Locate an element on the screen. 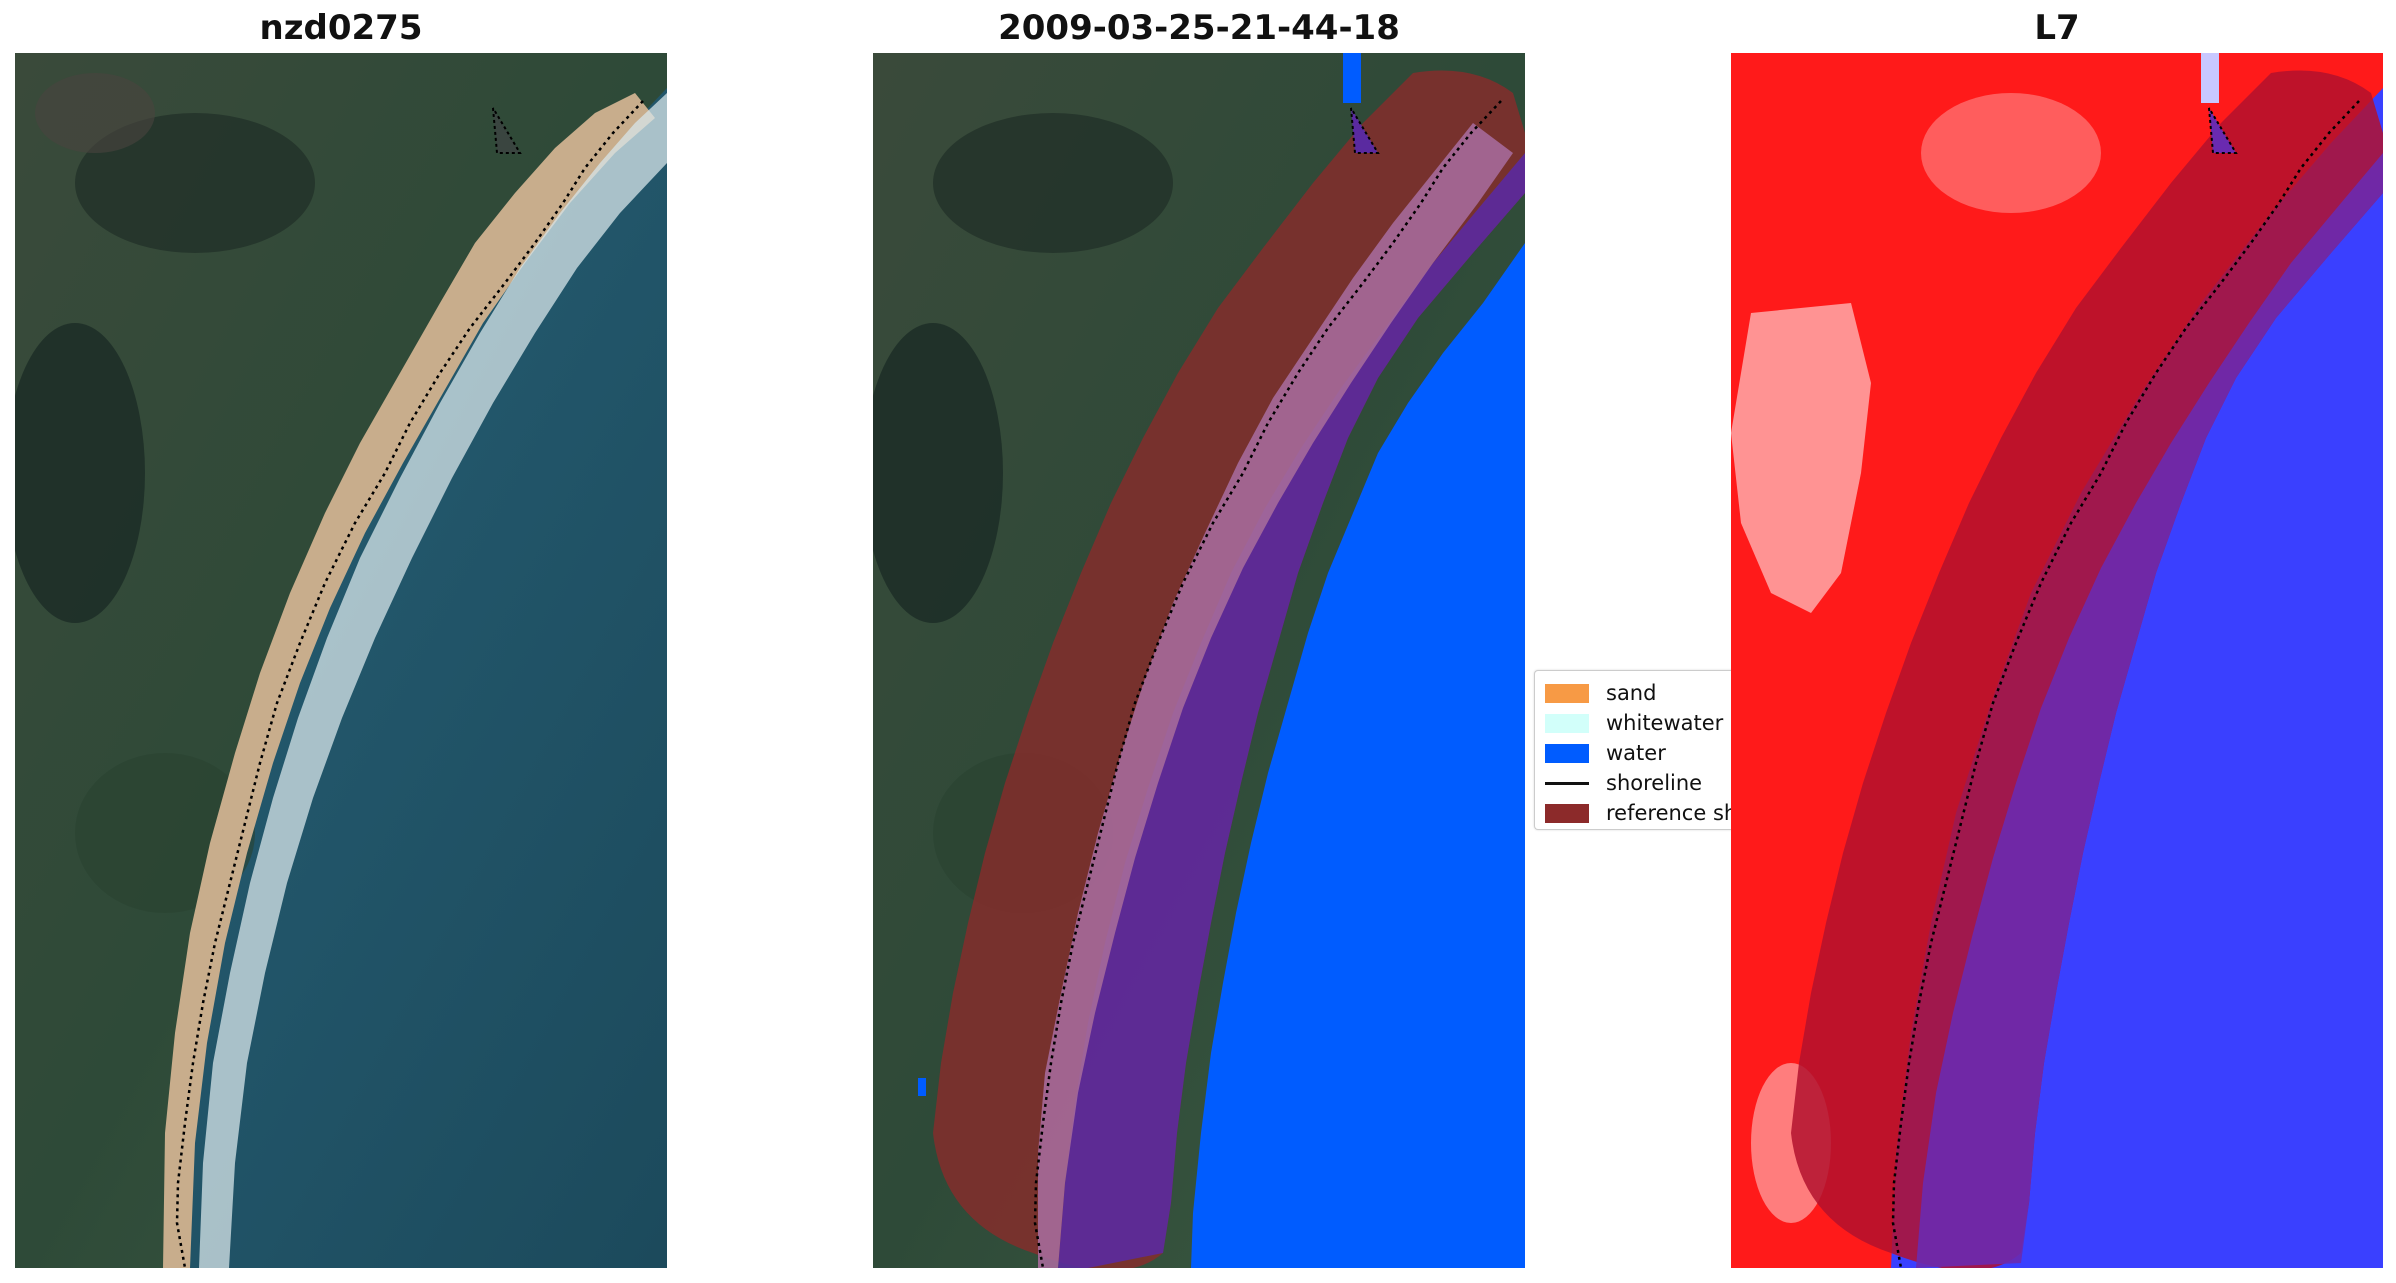  index-water is located at coordinates (2210, 78).